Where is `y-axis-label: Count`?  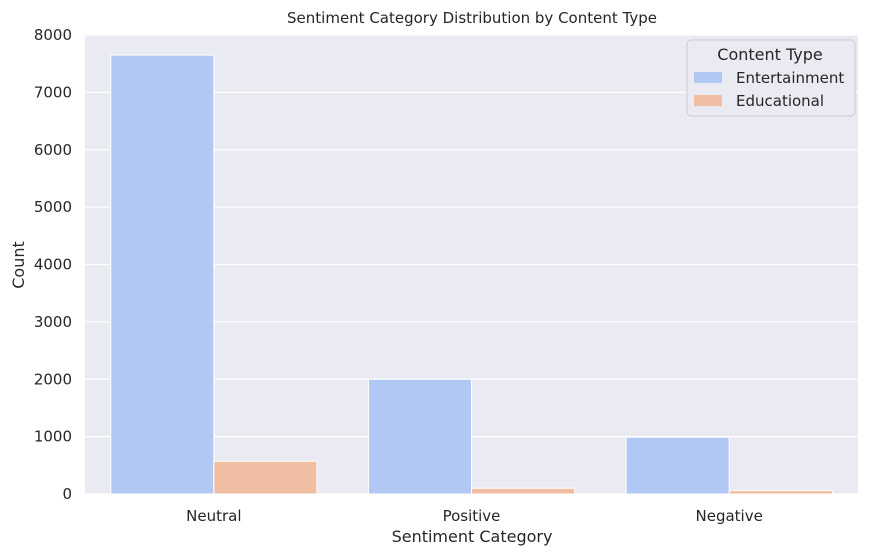 y-axis-label: Count is located at coordinates (18, 265).